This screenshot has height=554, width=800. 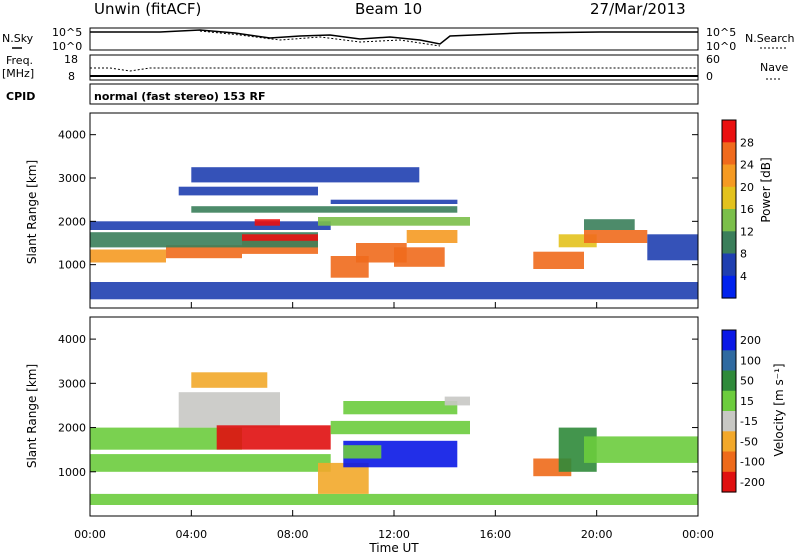 What do you see at coordinates (750, 360) in the screenshot?
I see `velocity-colorbar-tick-1: 100` at bounding box center [750, 360].